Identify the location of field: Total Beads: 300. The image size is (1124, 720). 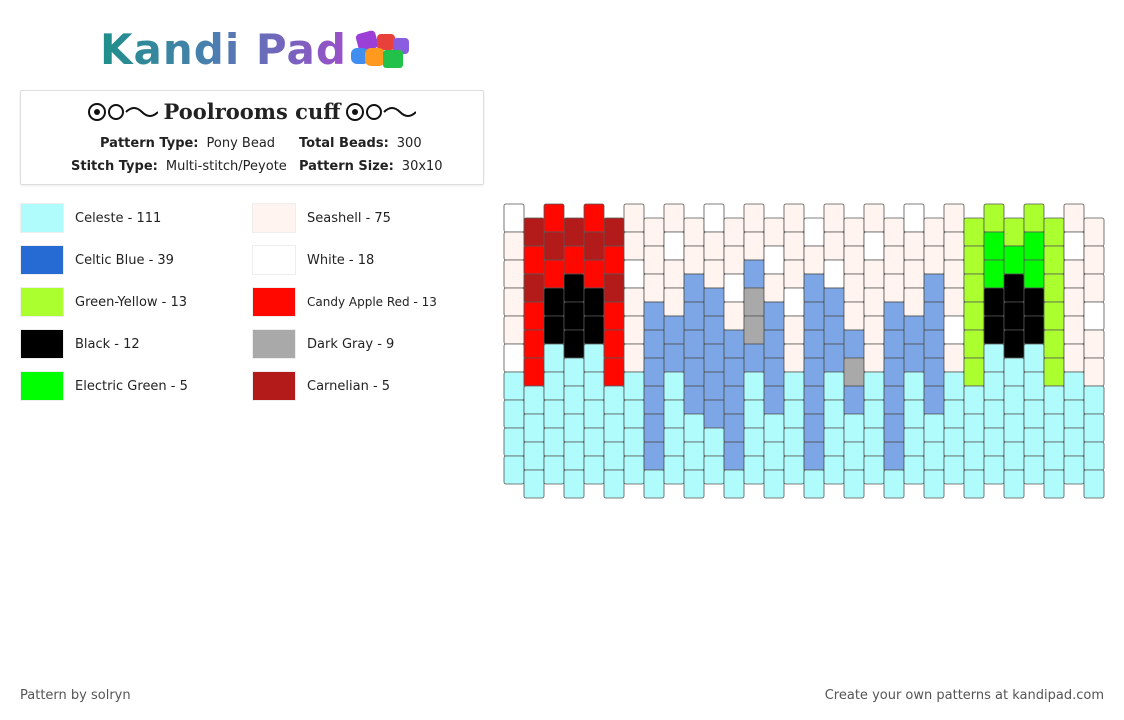
(360, 143).